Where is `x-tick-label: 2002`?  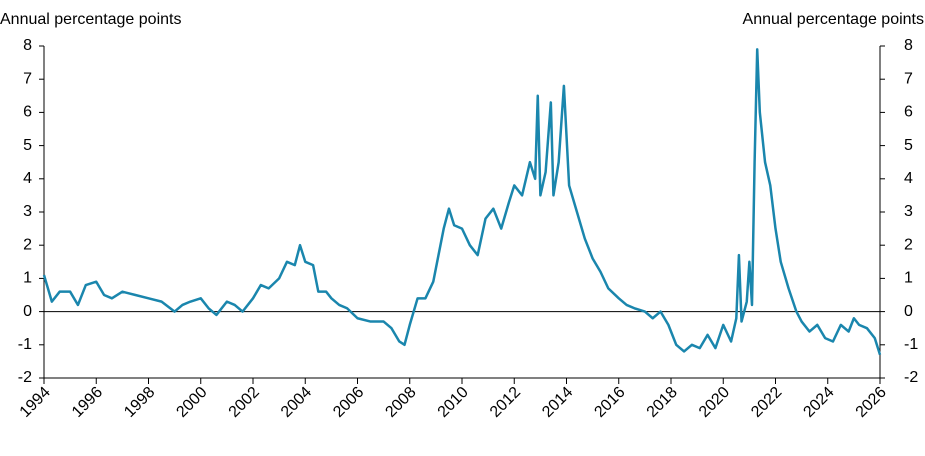
x-tick-label: 2002 is located at coordinates (244, 402).